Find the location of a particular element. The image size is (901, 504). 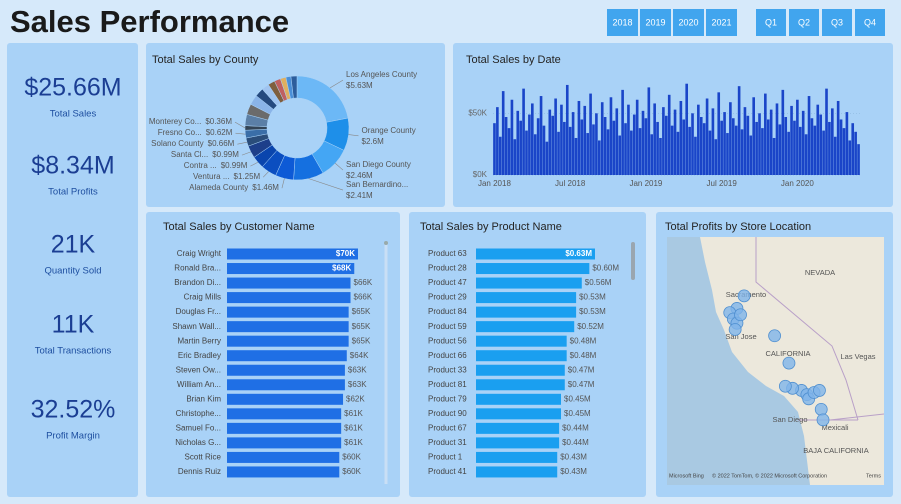

button-label: 2021 is located at coordinates (721, 22).